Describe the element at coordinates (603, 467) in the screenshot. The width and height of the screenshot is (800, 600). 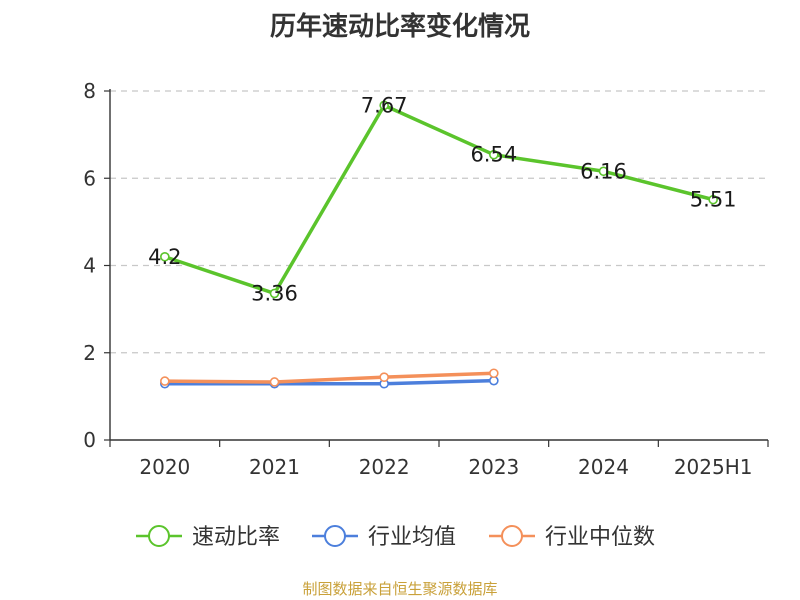
I see `x-tick-label: 2024` at that location.